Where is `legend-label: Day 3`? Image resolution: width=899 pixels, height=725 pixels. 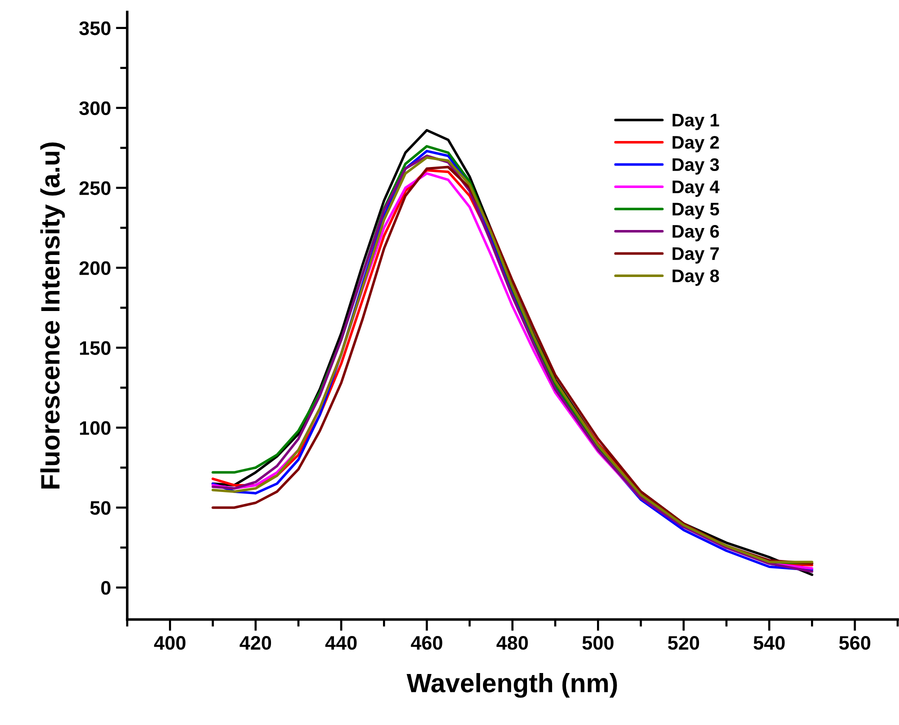
legend-label: Day 3 is located at coordinates (695, 166).